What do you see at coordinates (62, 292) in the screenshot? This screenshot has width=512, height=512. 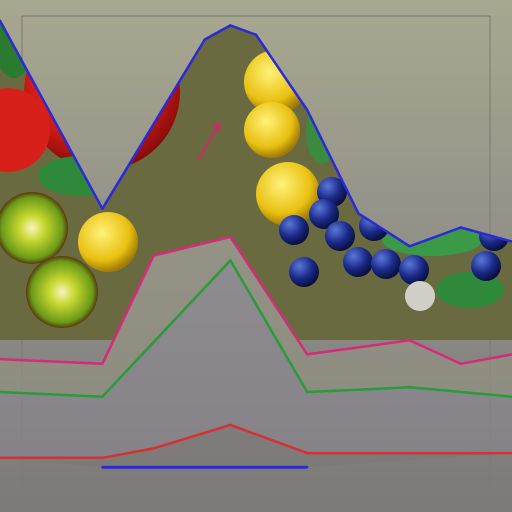 I see `kiwi-slice-icon` at bounding box center [62, 292].